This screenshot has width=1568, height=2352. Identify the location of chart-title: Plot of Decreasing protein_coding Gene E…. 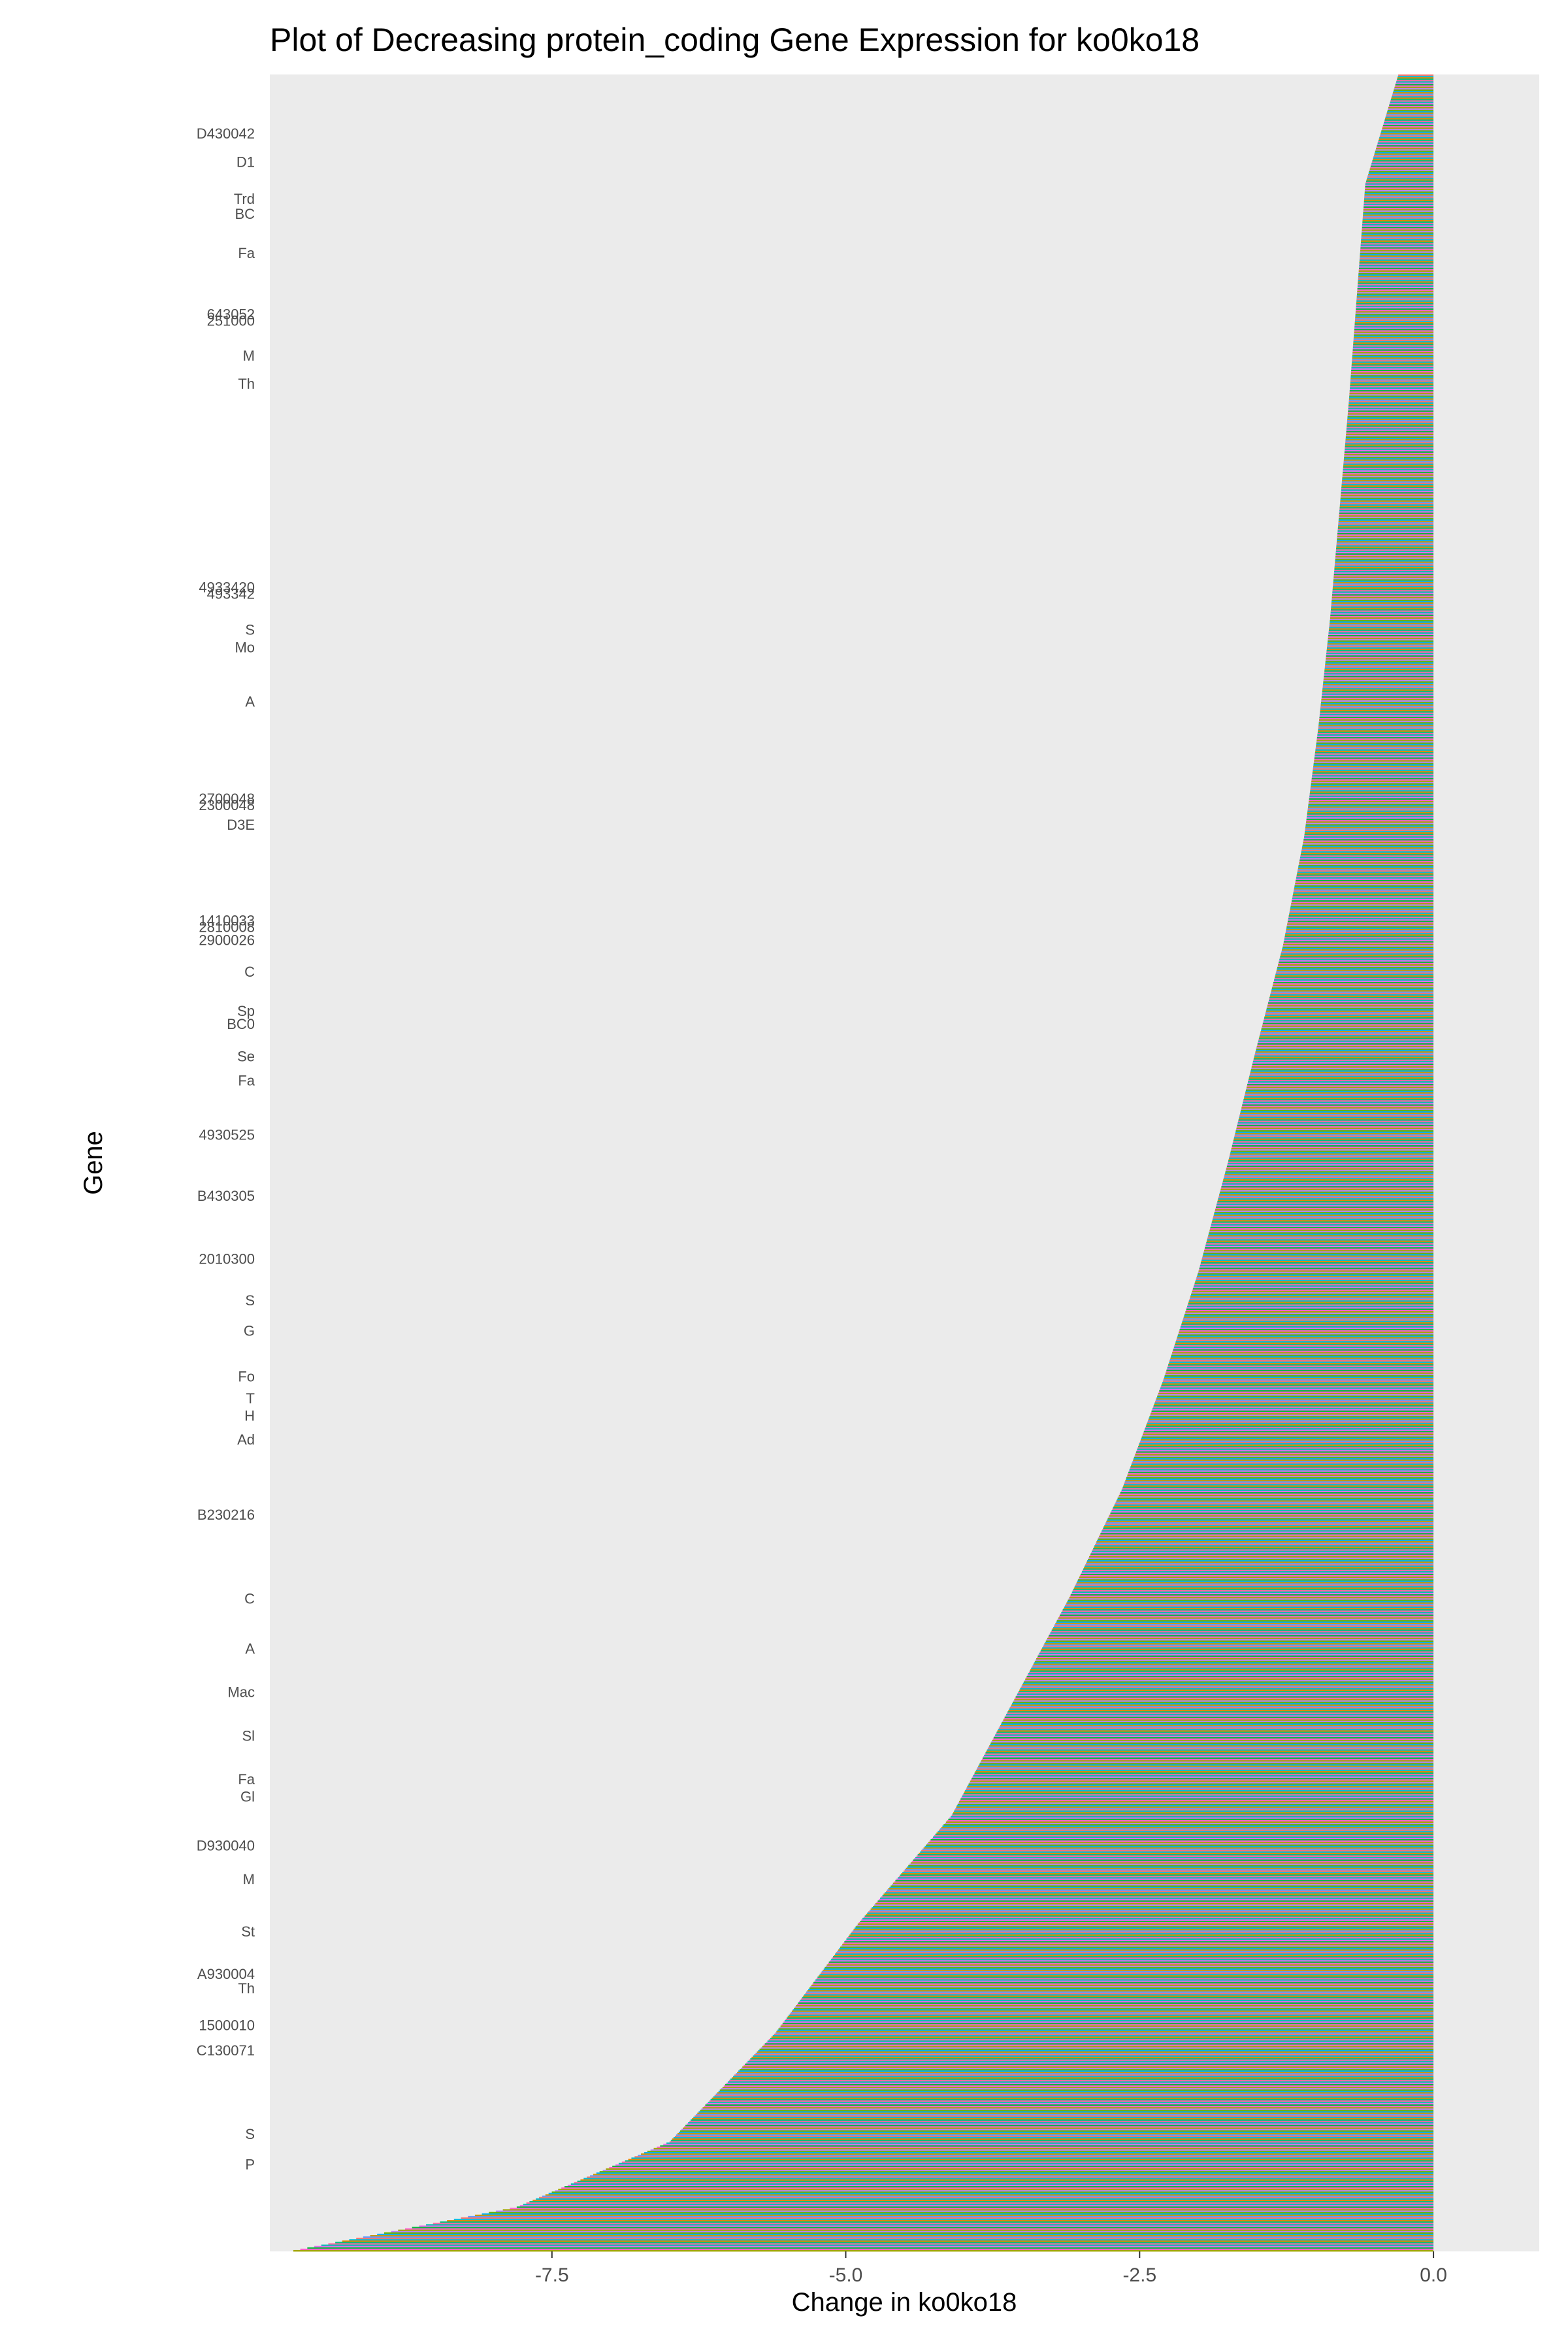
(735, 40).